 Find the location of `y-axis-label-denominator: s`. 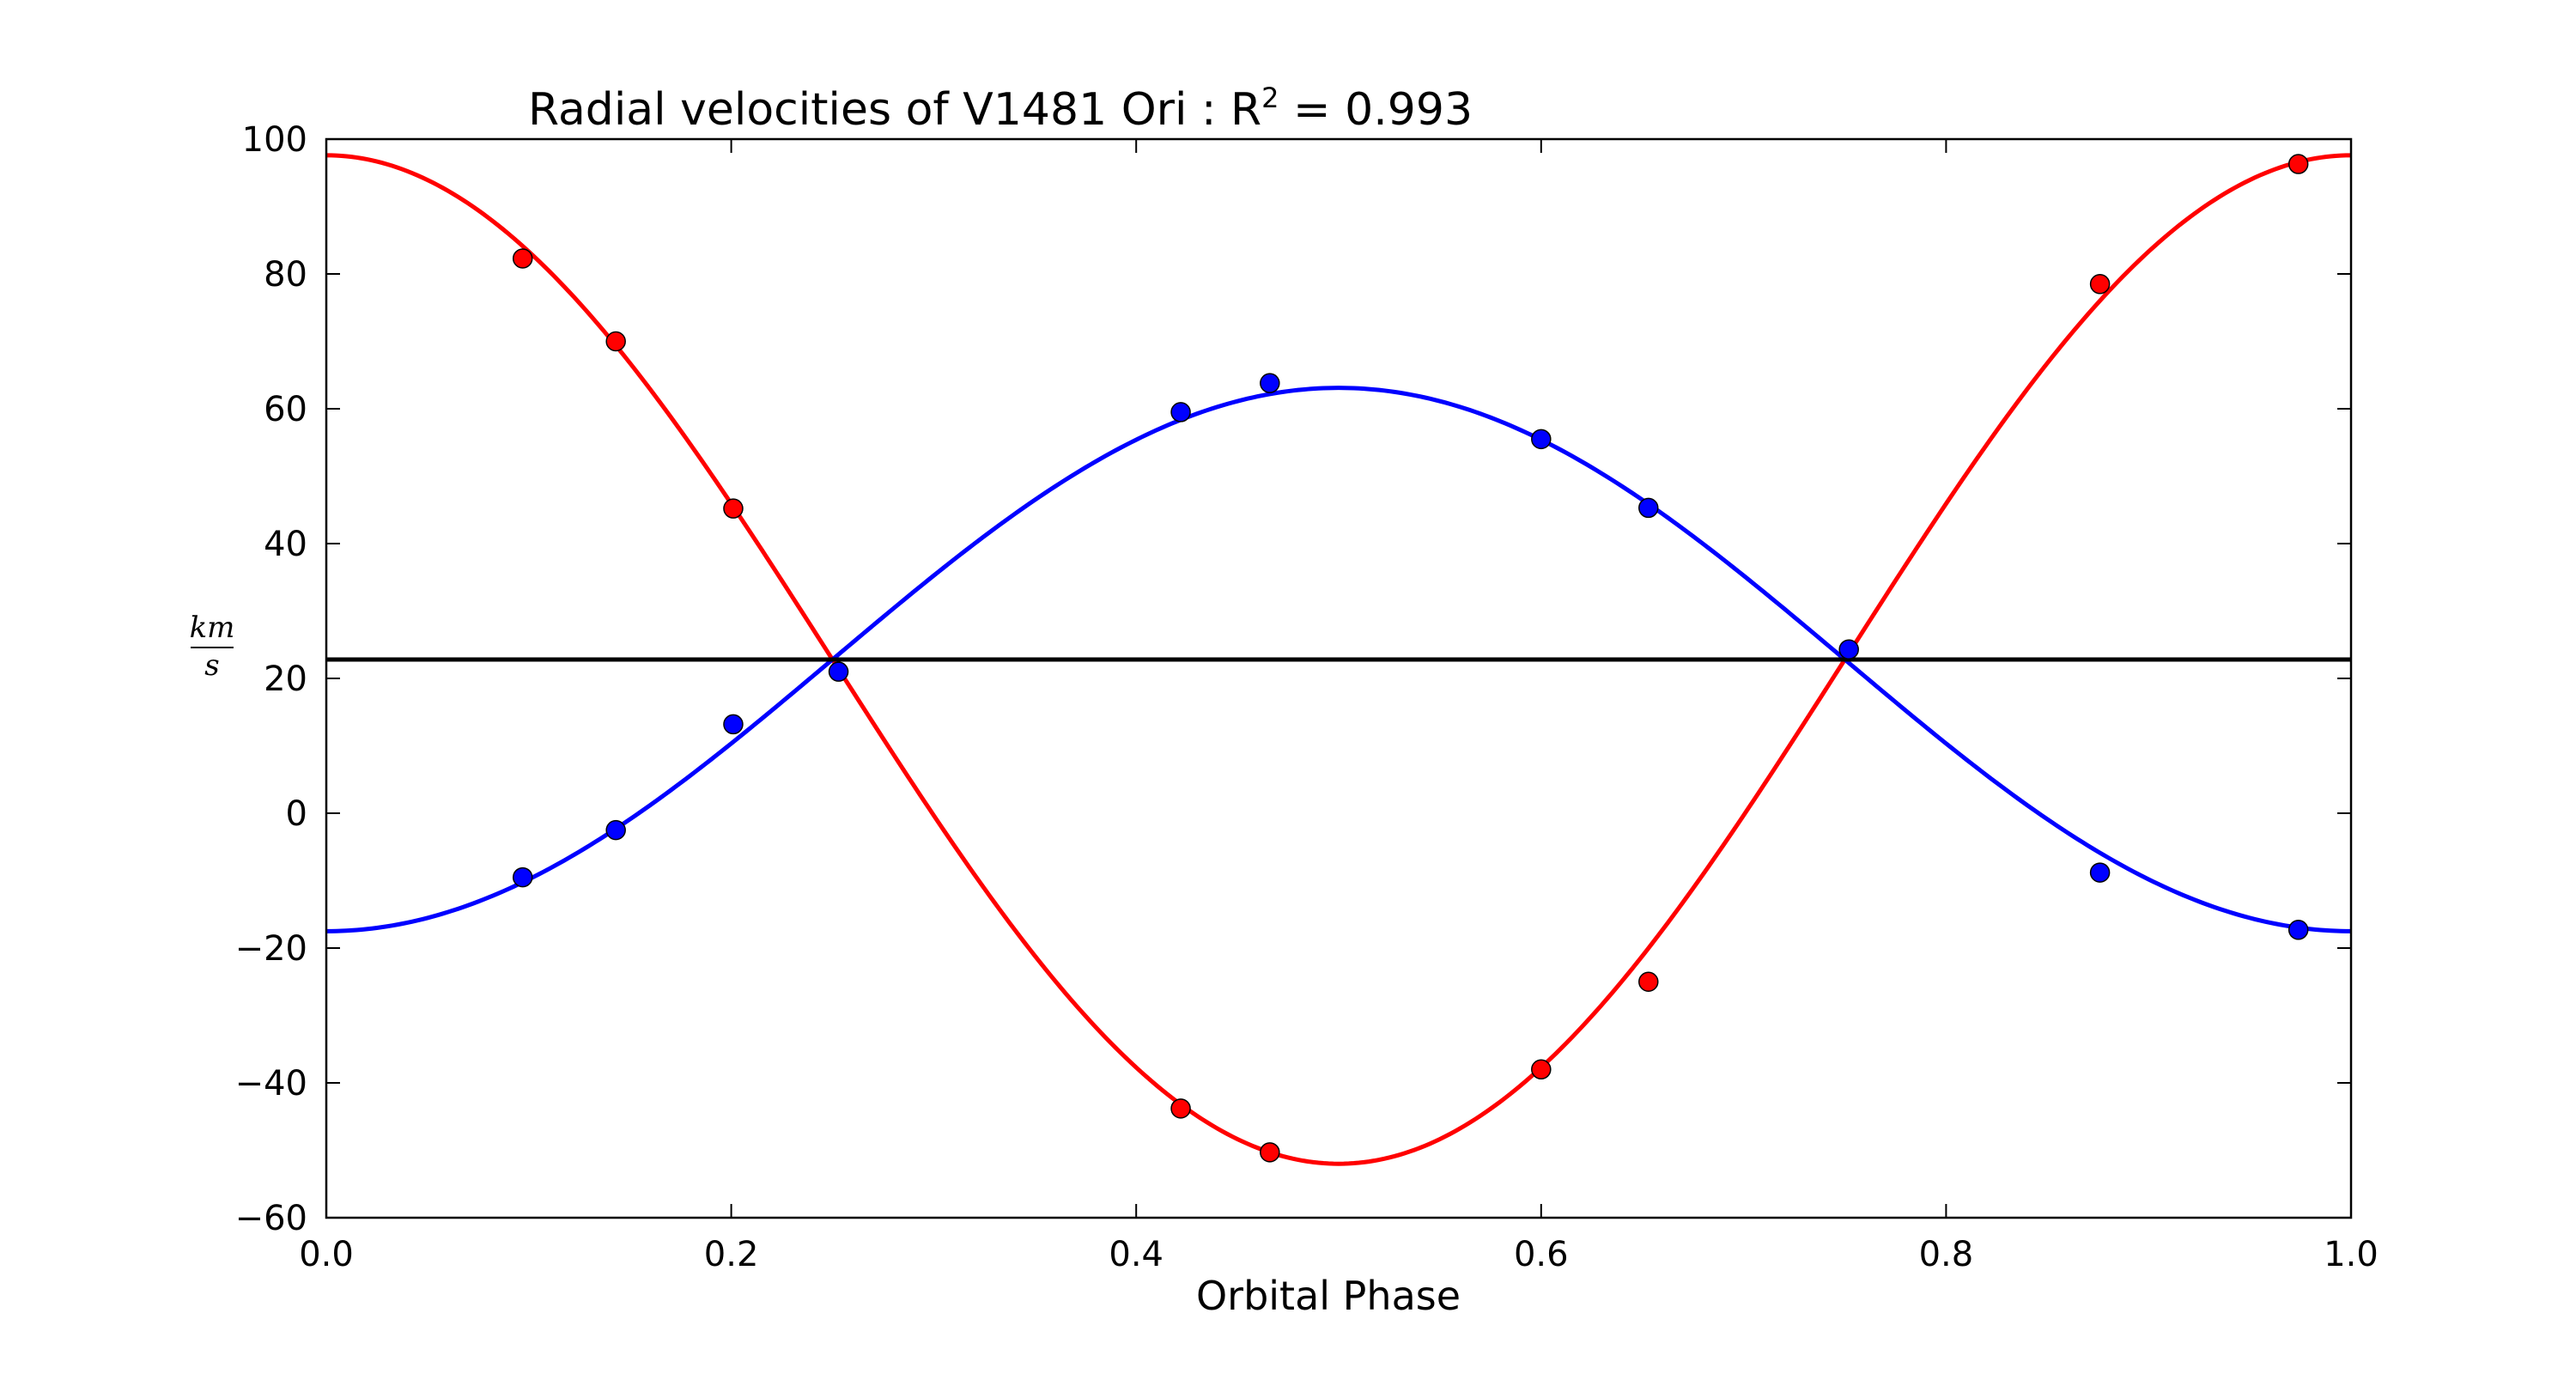

y-axis-label-denominator: s is located at coordinates (212, 665).